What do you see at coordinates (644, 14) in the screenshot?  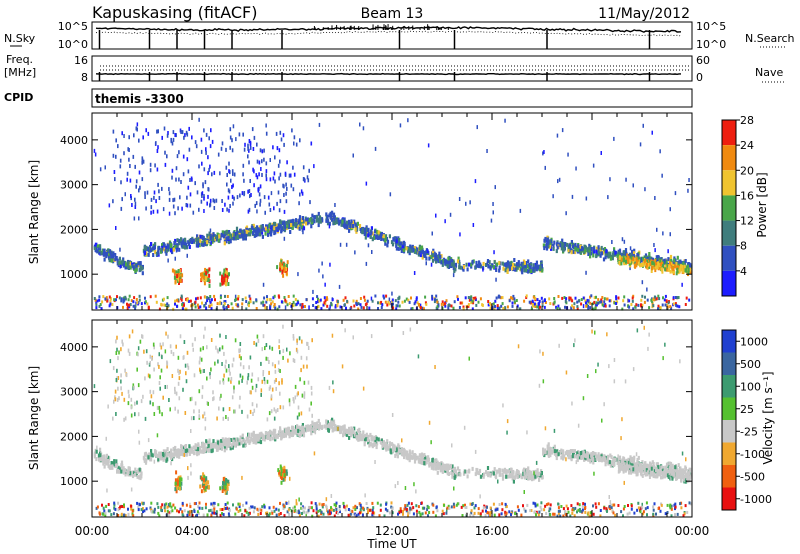 I see `date-title: 11/May/2012` at bounding box center [644, 14].